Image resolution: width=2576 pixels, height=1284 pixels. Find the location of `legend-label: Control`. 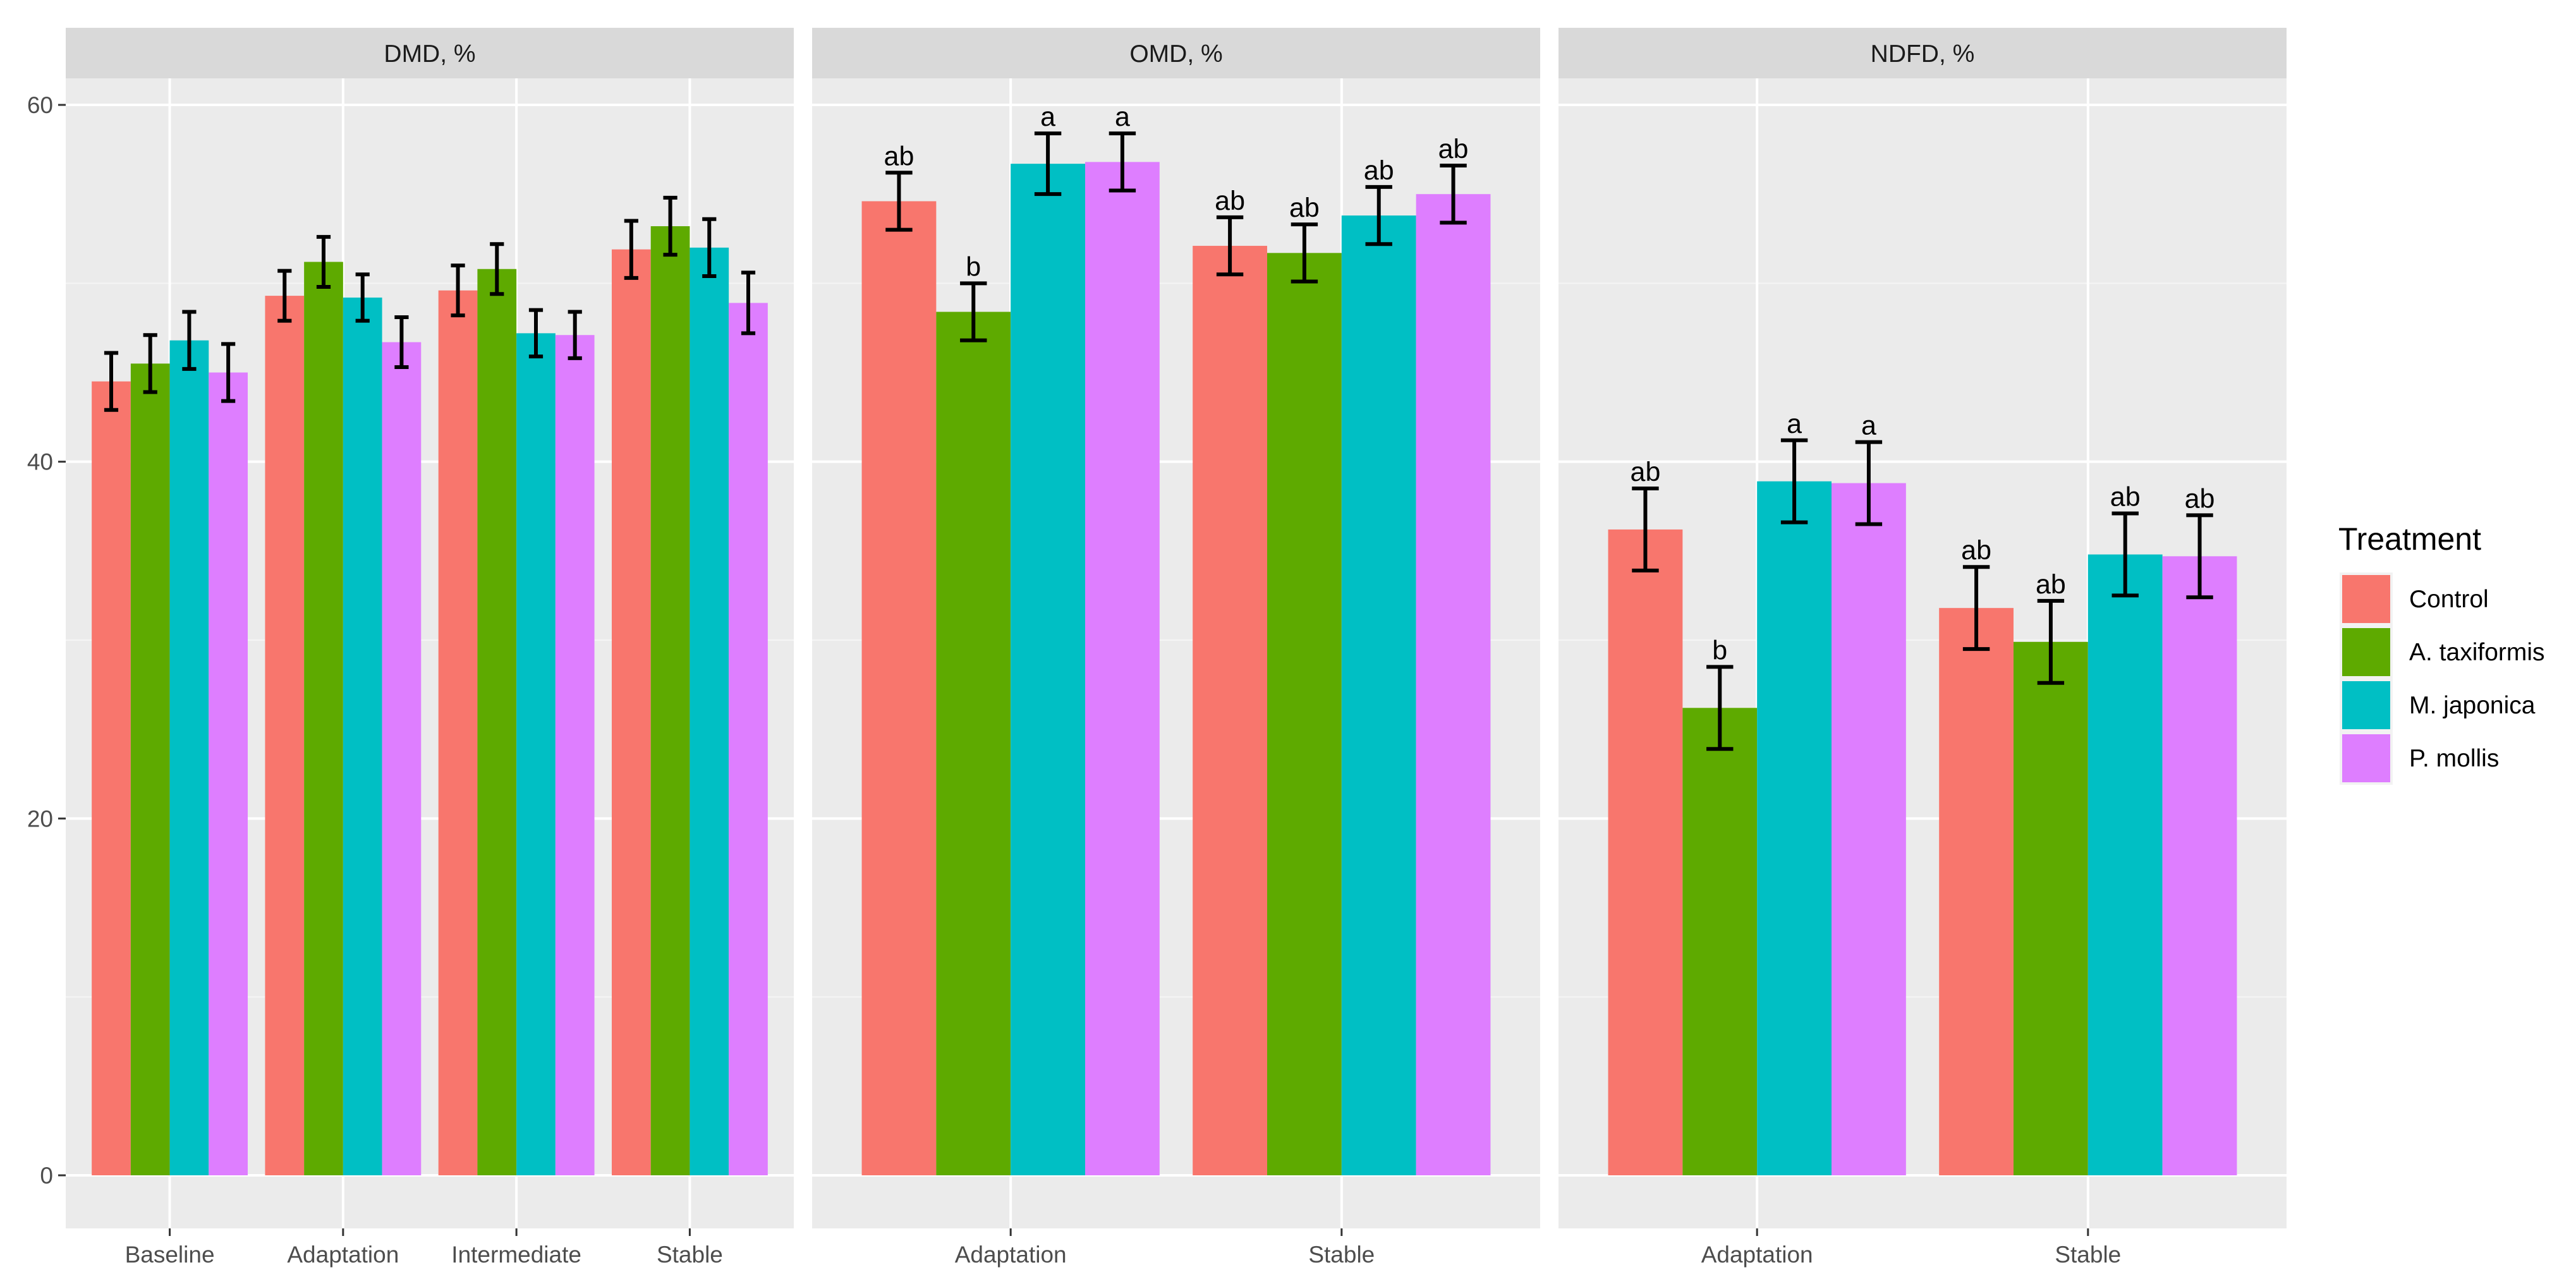

legend-label: Control is located at coordinates (2449, 599).